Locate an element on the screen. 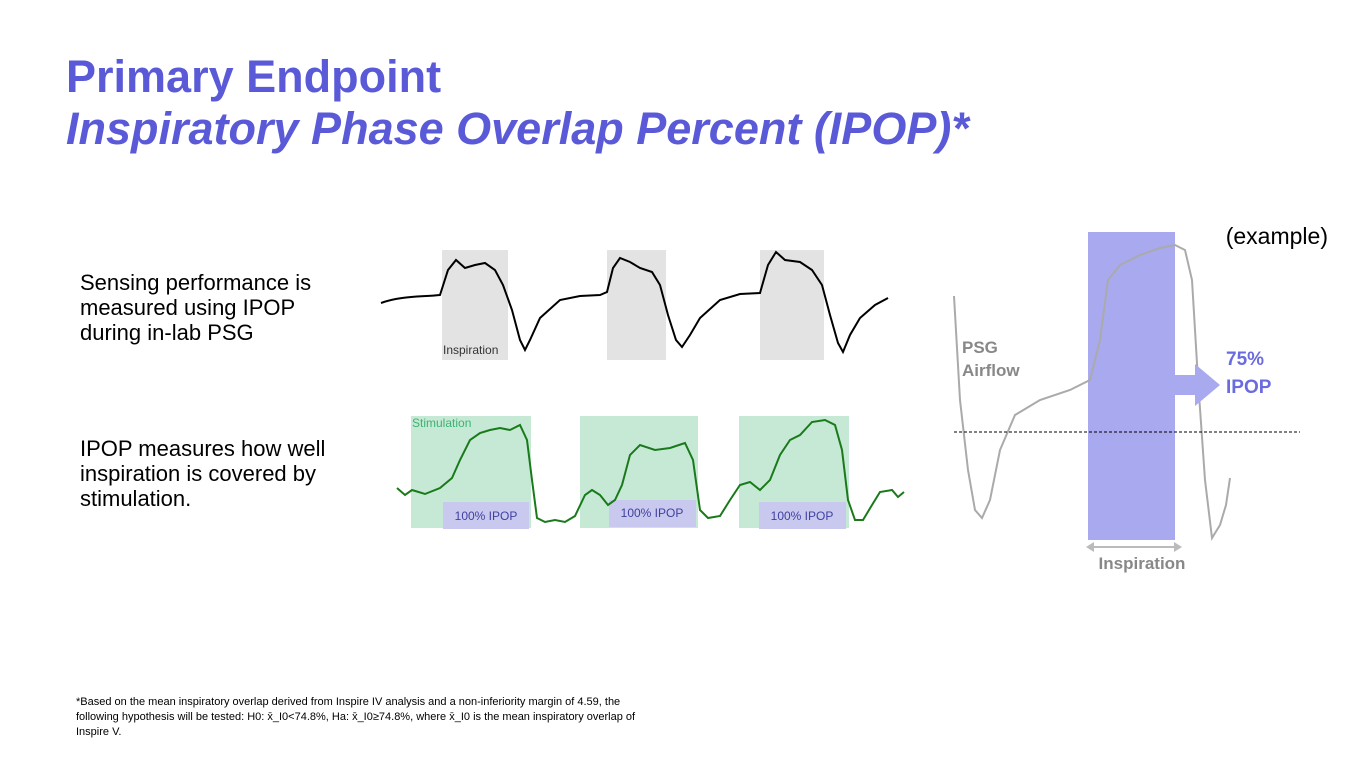  bullet-line: during in-lab PSG is located at coordinates (167, 332).